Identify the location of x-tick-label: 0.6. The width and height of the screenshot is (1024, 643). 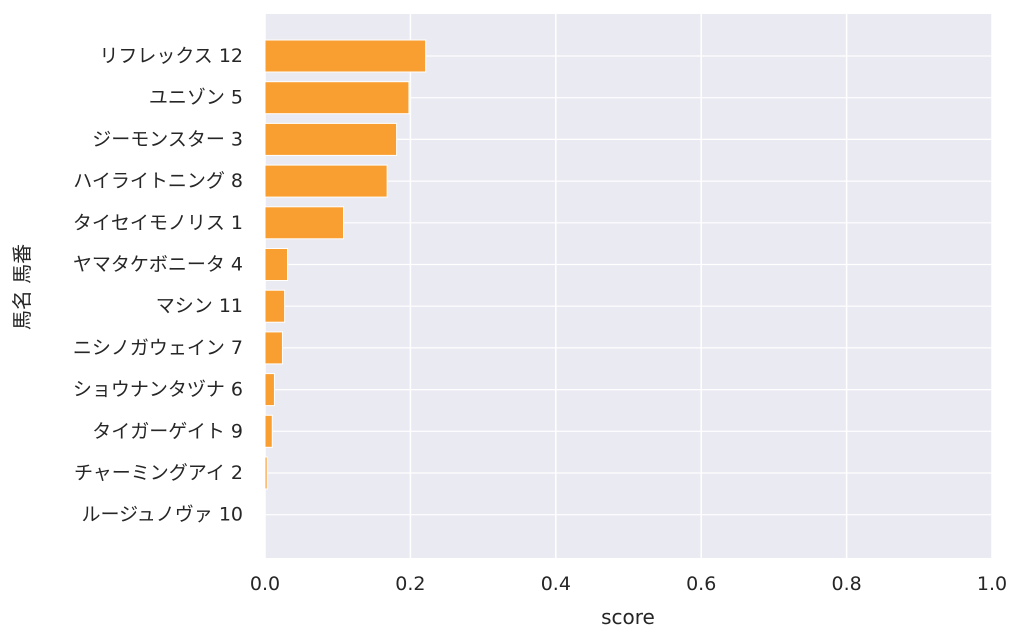
(701, 584).